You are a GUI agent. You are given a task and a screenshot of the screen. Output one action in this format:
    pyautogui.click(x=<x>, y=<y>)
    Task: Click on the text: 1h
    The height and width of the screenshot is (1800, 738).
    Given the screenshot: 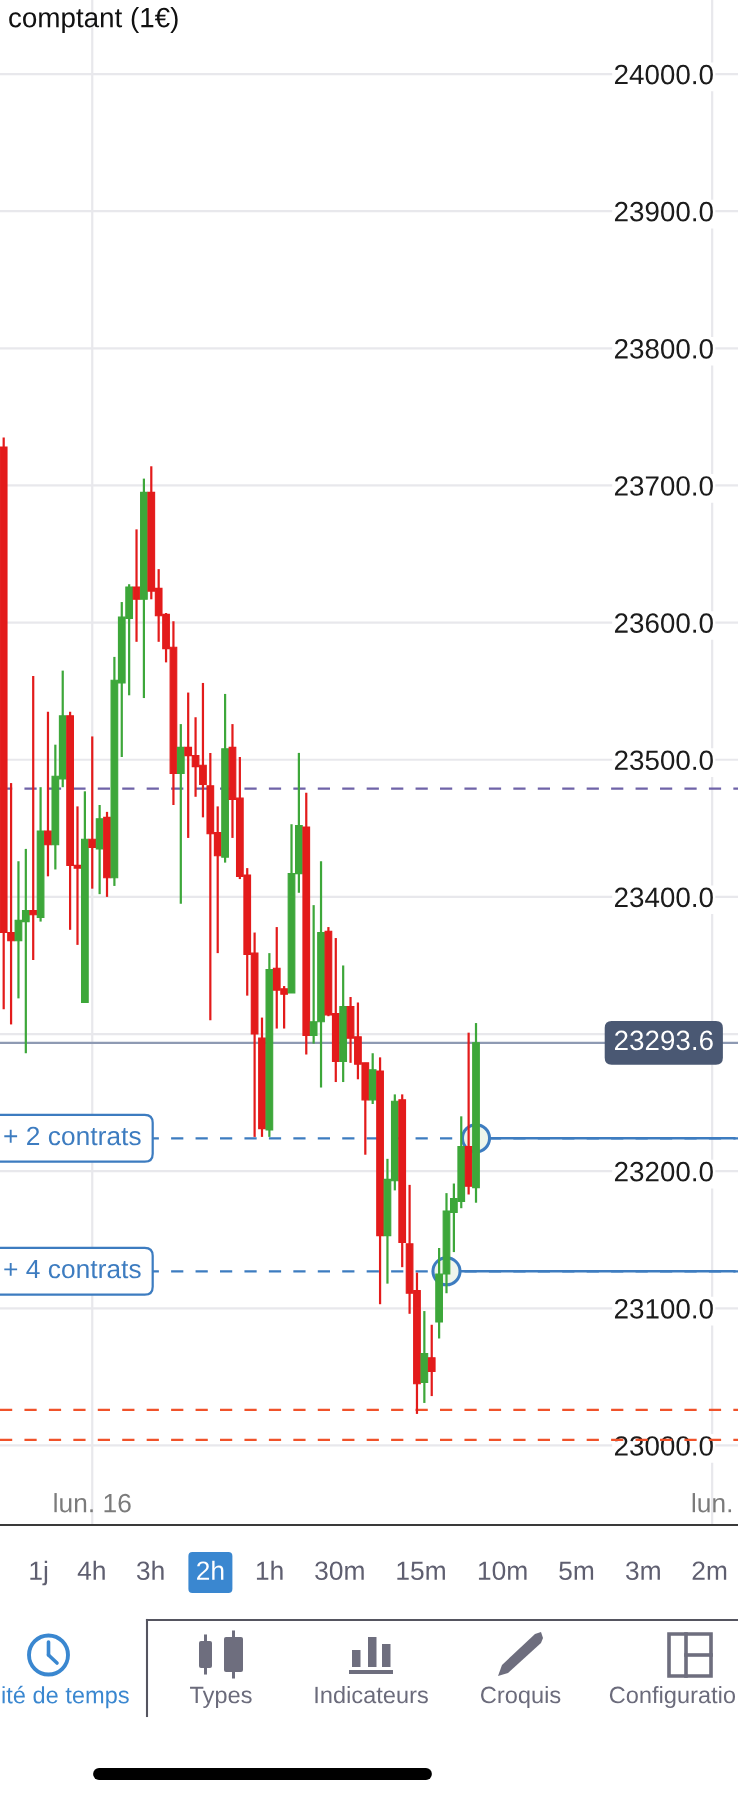 What is the action you would take?
    pyautogui.click(x=269, y=1570)
    